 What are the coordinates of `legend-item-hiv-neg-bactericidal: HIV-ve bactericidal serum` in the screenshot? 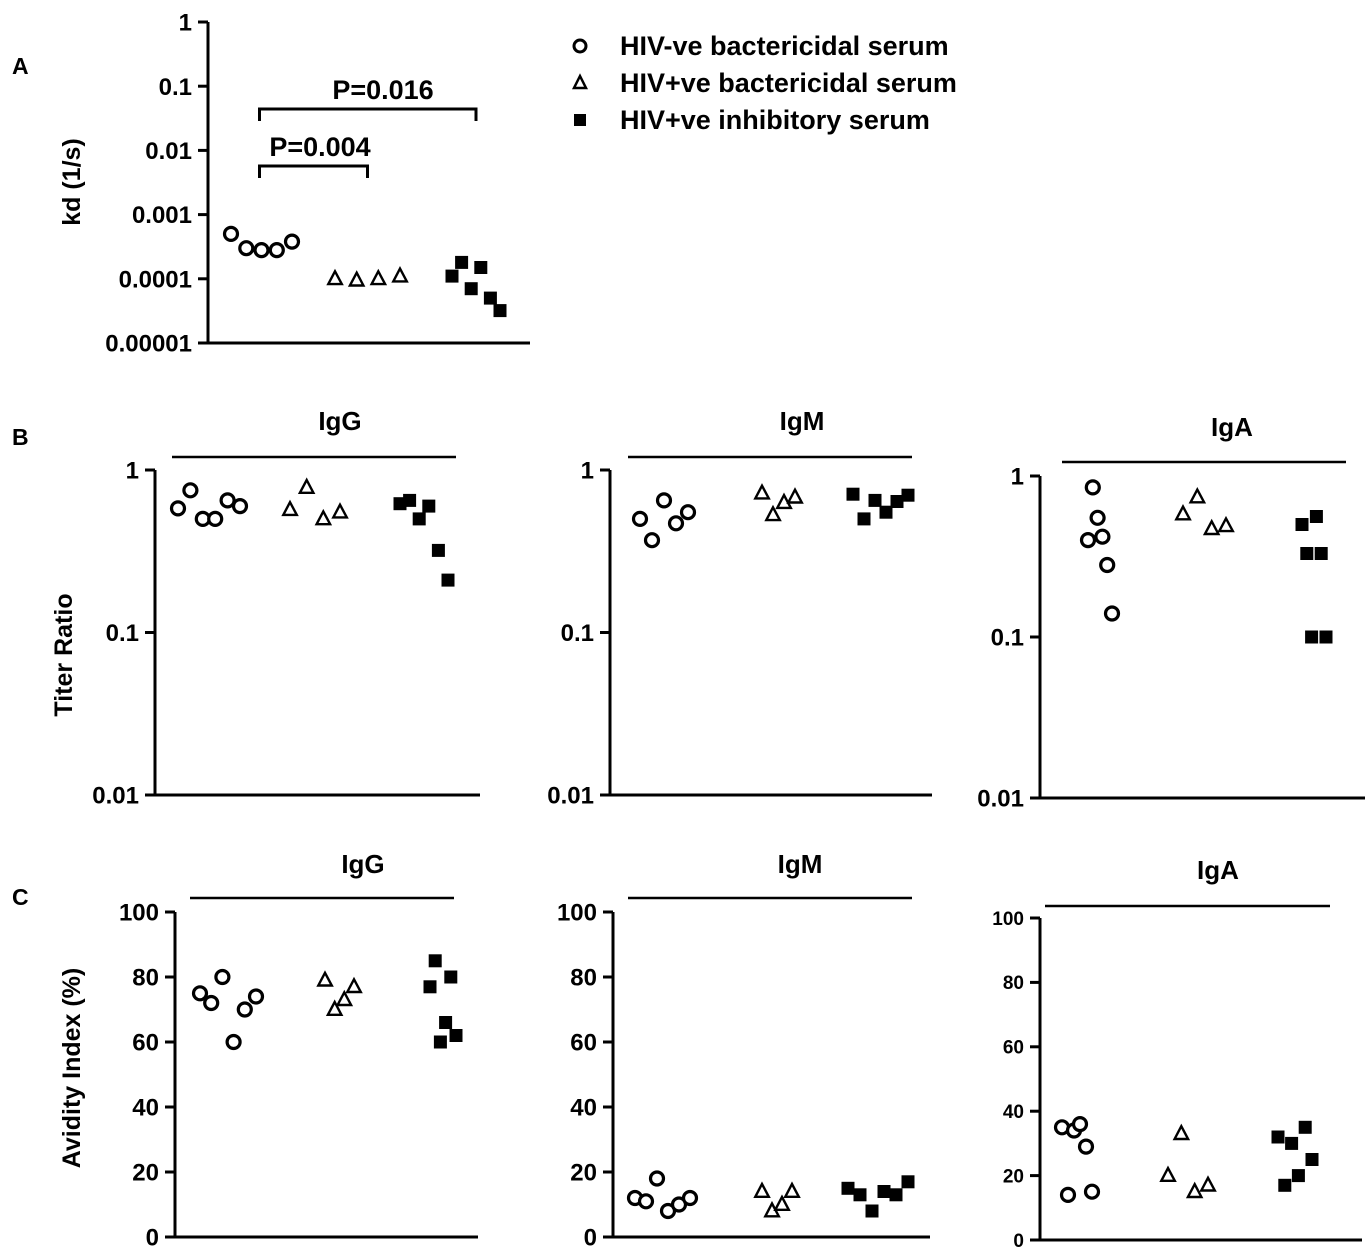 It's located at (760, 46).